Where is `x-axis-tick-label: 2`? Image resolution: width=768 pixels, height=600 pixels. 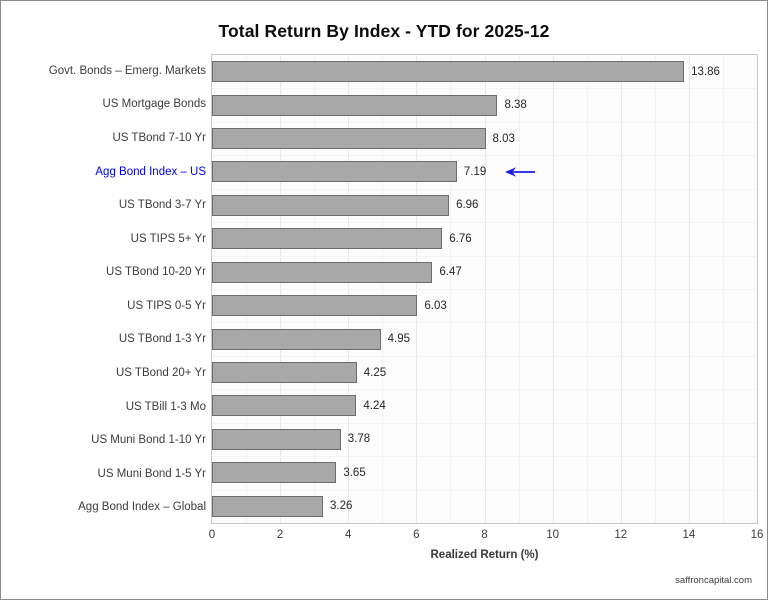
x-axis-tick-label: 2 is located at coordinates (280, 535).